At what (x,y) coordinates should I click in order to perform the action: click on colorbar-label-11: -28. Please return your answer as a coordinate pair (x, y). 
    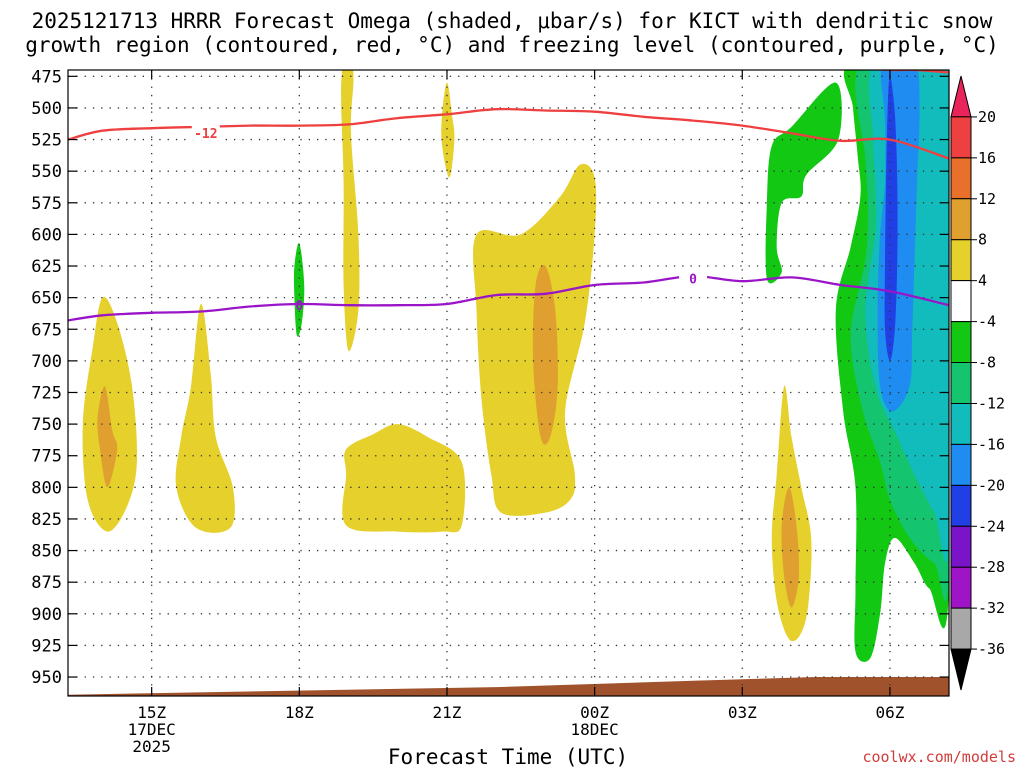
    Looking at the image, I should click on (991, 567).